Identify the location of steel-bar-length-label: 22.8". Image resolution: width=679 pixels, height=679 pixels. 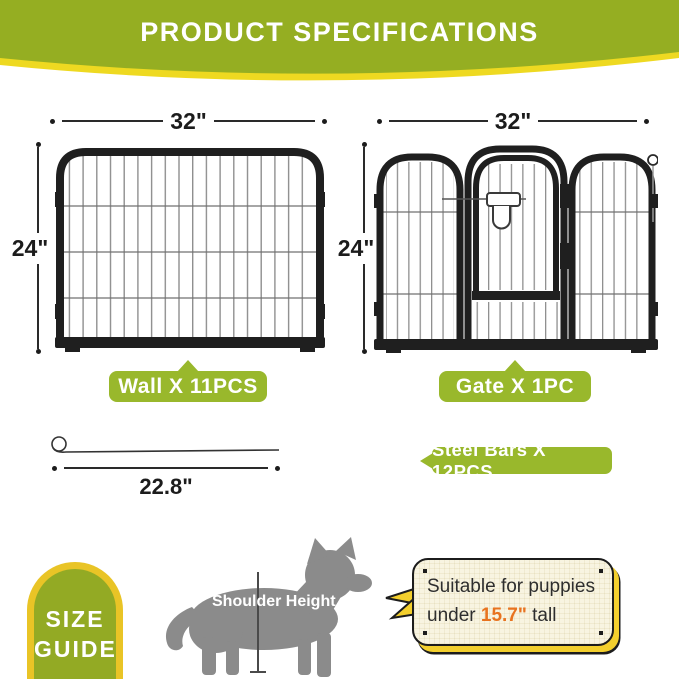
(166, 486).